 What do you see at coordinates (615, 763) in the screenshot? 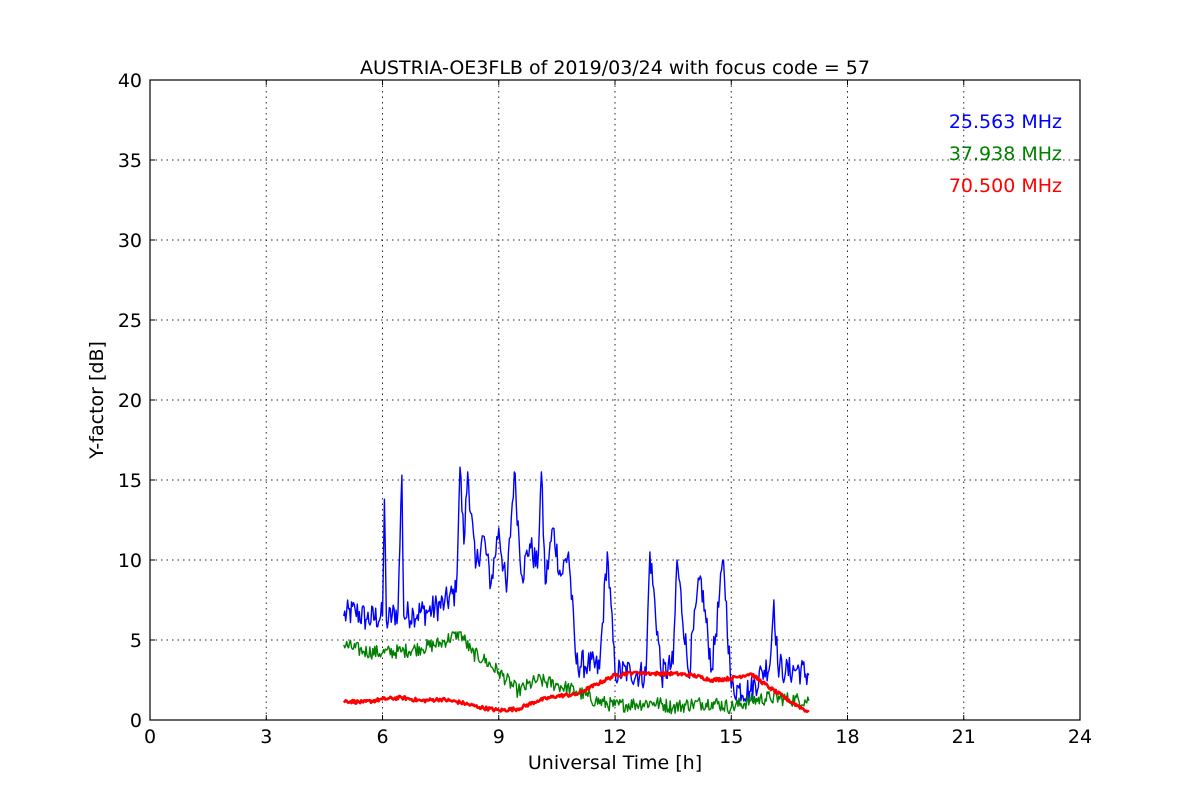
I see `x-axis-label: Universal Time [h]` at bounding box center [615, 763].